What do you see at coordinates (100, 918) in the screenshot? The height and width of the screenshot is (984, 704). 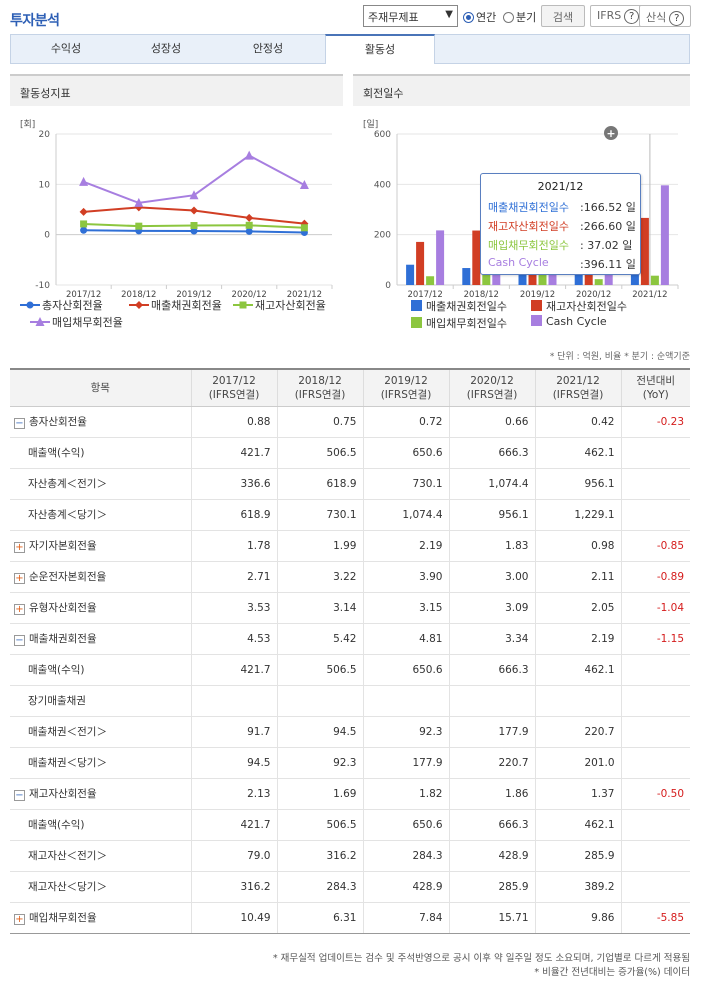 I see `row-label-cell: + 매입채무회전율` at bounding box center [100, 918].